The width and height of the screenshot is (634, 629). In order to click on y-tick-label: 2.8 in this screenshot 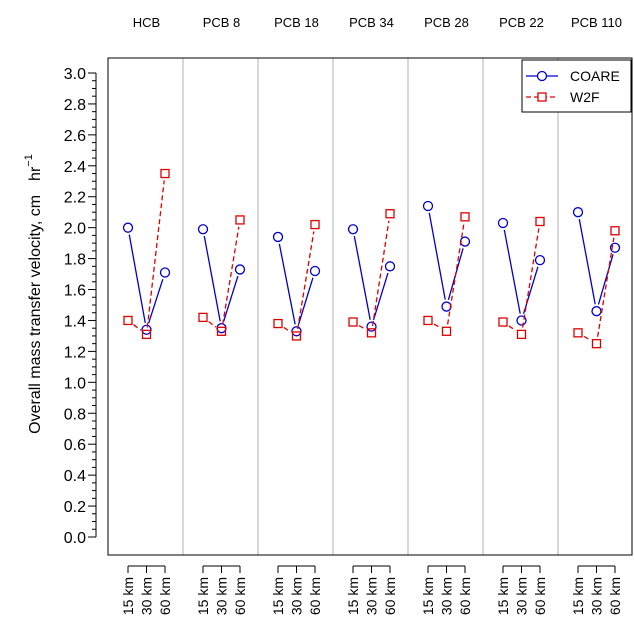, I will do `click(75, 105)`.